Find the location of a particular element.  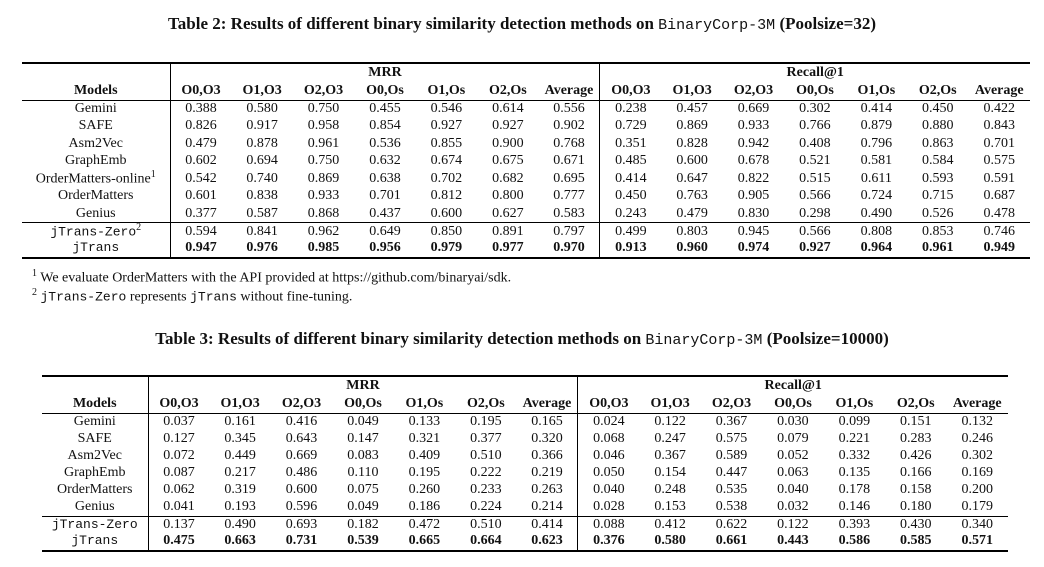

value-cell: 0.566 is located at coordinates (815, 196).